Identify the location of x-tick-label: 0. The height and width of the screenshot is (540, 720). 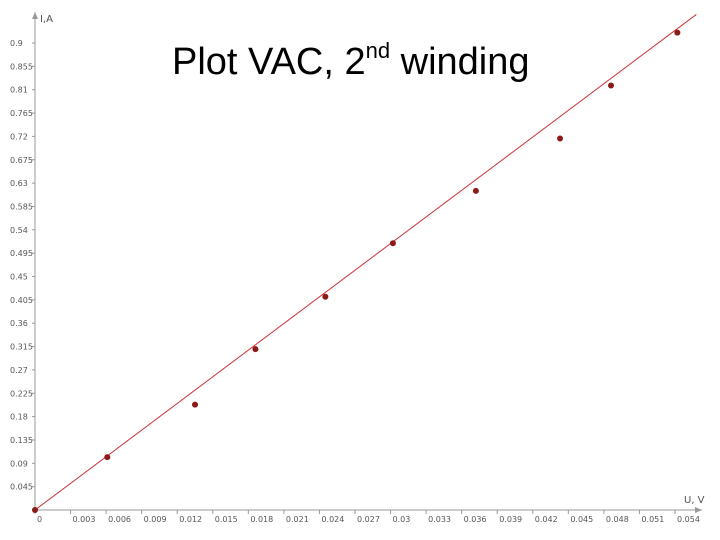
(39, 519).